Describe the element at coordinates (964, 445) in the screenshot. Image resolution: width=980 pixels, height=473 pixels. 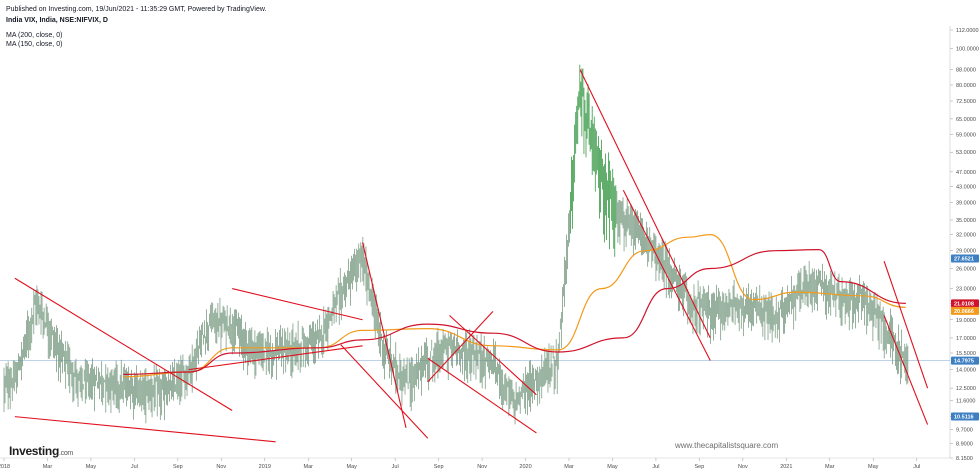
I see `y-tick-label: 8.9000` at that location.